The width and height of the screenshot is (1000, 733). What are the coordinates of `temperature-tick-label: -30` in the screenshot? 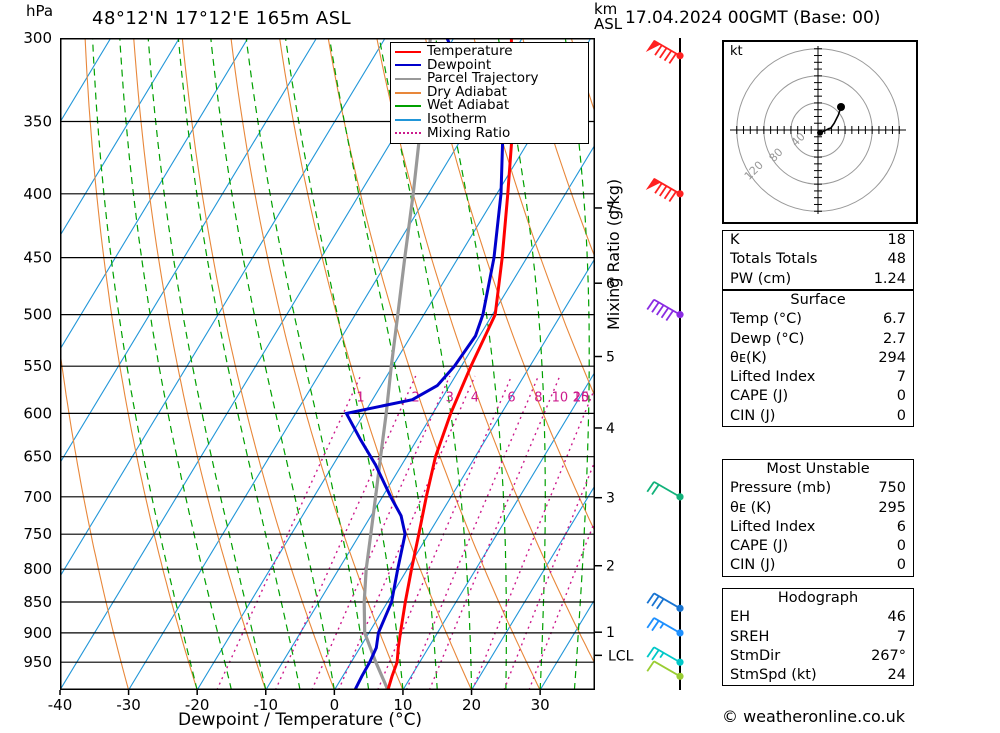 It's located at (128, 705).